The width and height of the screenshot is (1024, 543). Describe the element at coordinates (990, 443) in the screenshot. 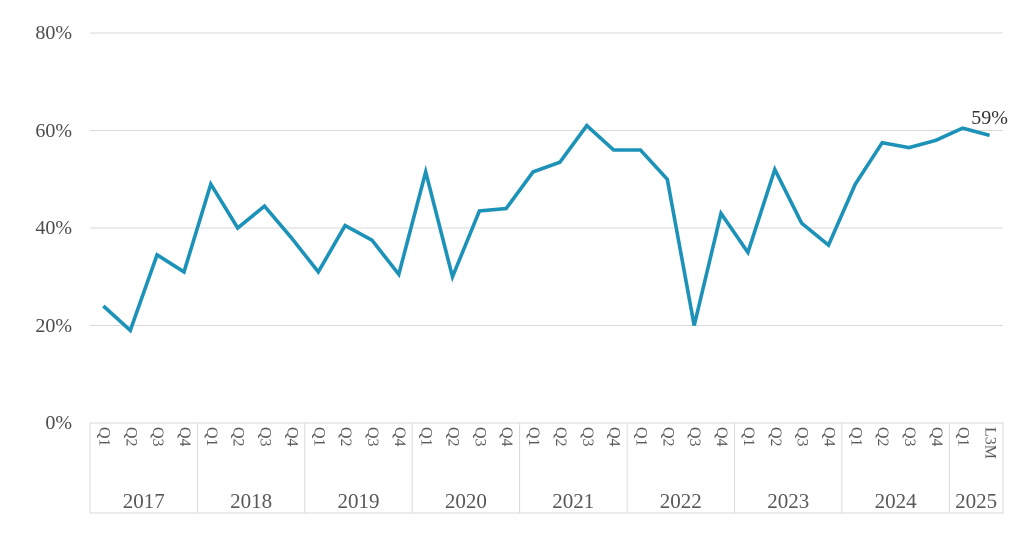

I see `x-axis-quarter-label: L3M` at that location.